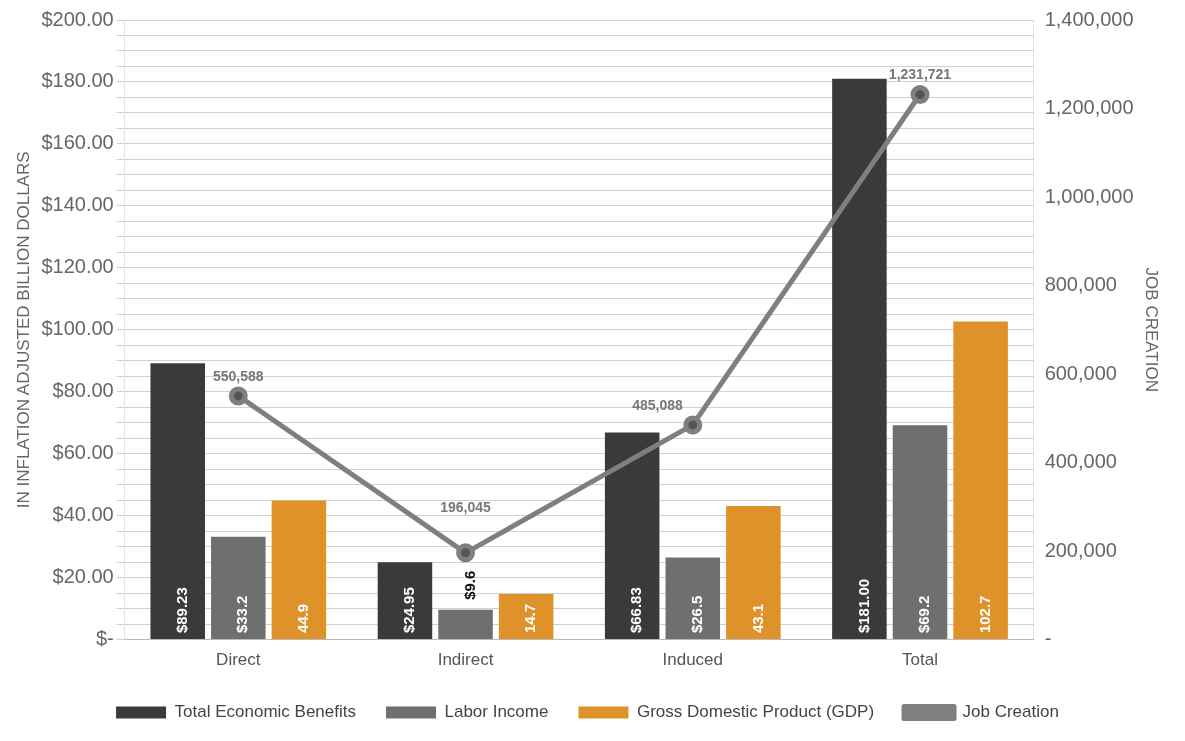 This screenshot has width=1185, height=741. Describe the element at coordinates (242, 614) in the screenshot. I see `data-label: $33.2` at that location.